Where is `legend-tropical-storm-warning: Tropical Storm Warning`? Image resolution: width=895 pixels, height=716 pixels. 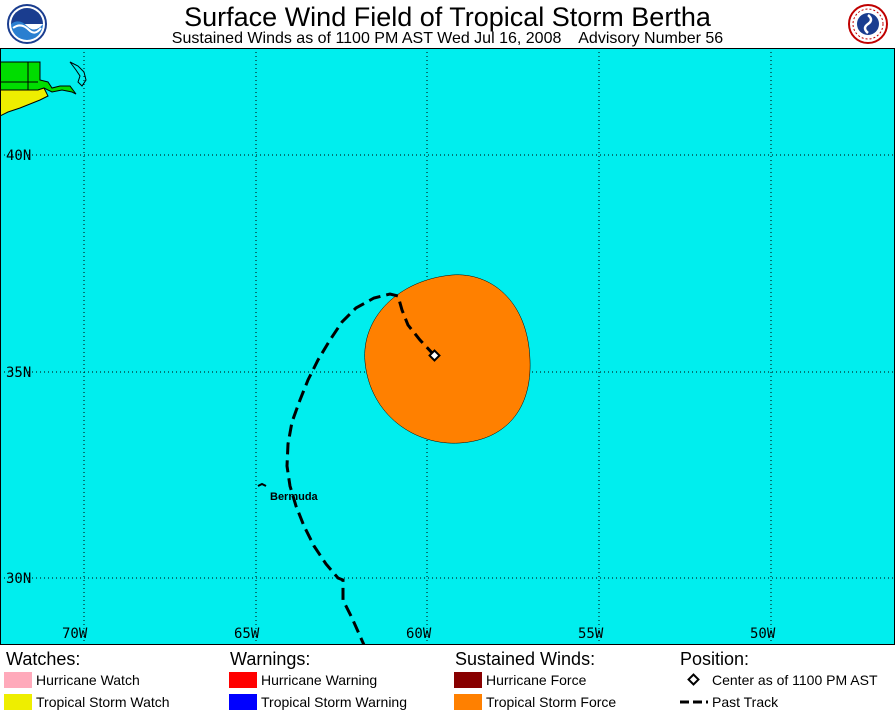 legend-tropical-storm-warning: Tropical Storm Warning is located at coordinates (318, 702).